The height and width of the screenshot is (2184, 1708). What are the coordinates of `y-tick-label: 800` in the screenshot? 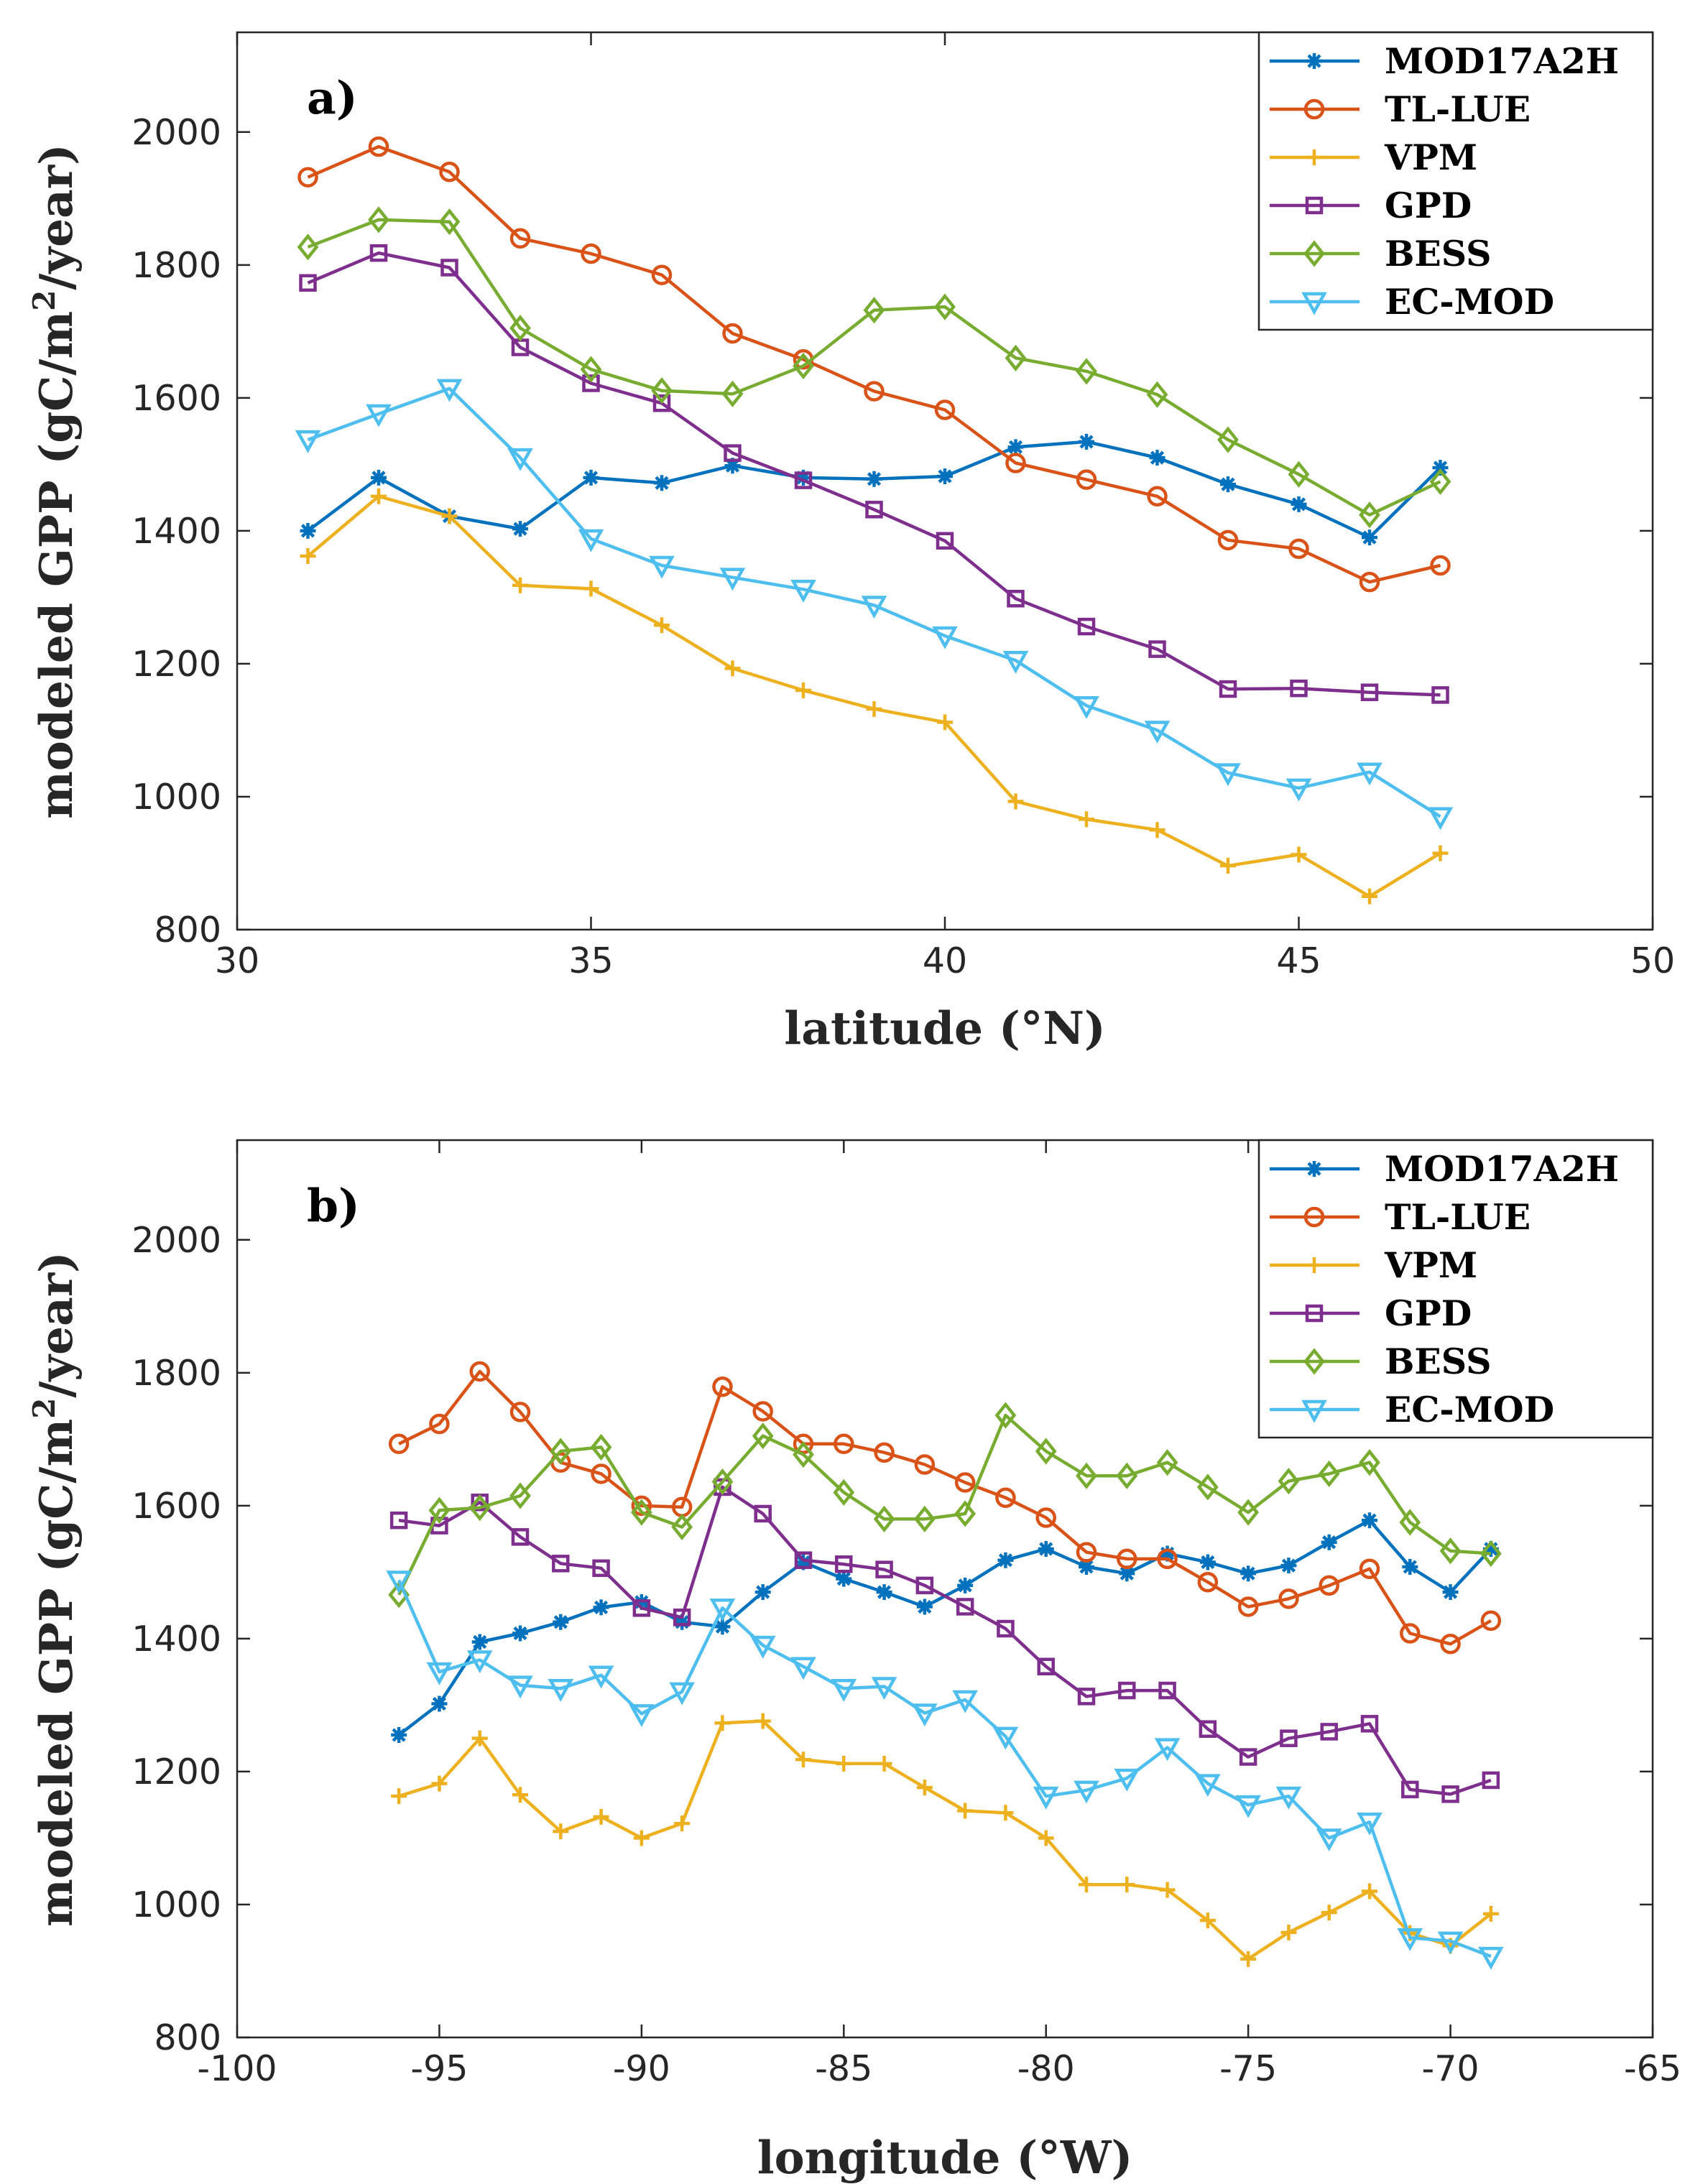 It's located at (187, 930).